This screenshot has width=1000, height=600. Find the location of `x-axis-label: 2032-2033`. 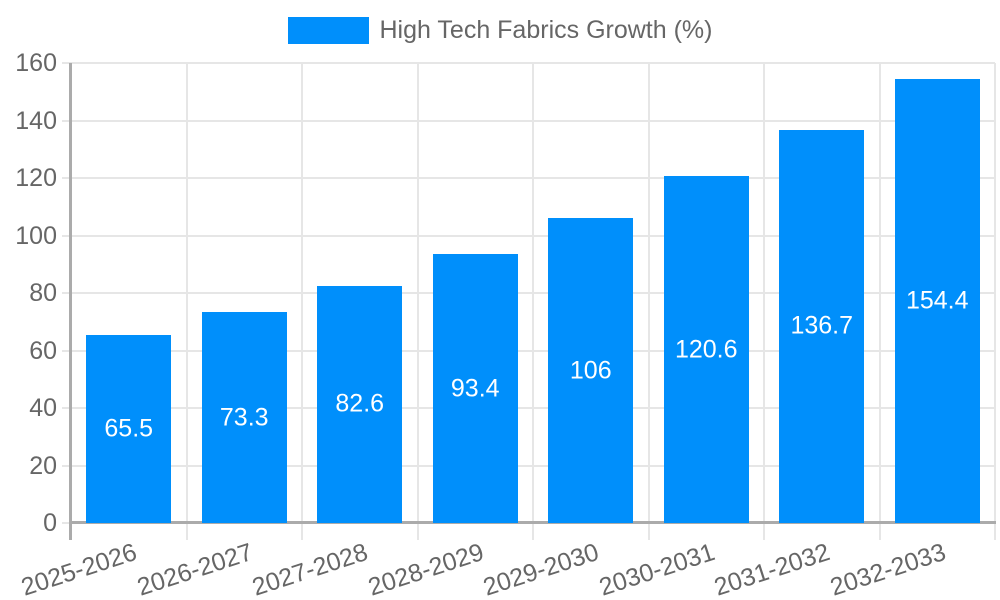

x-axis-label: 2032-2033 is located at coordinates (887, 569).